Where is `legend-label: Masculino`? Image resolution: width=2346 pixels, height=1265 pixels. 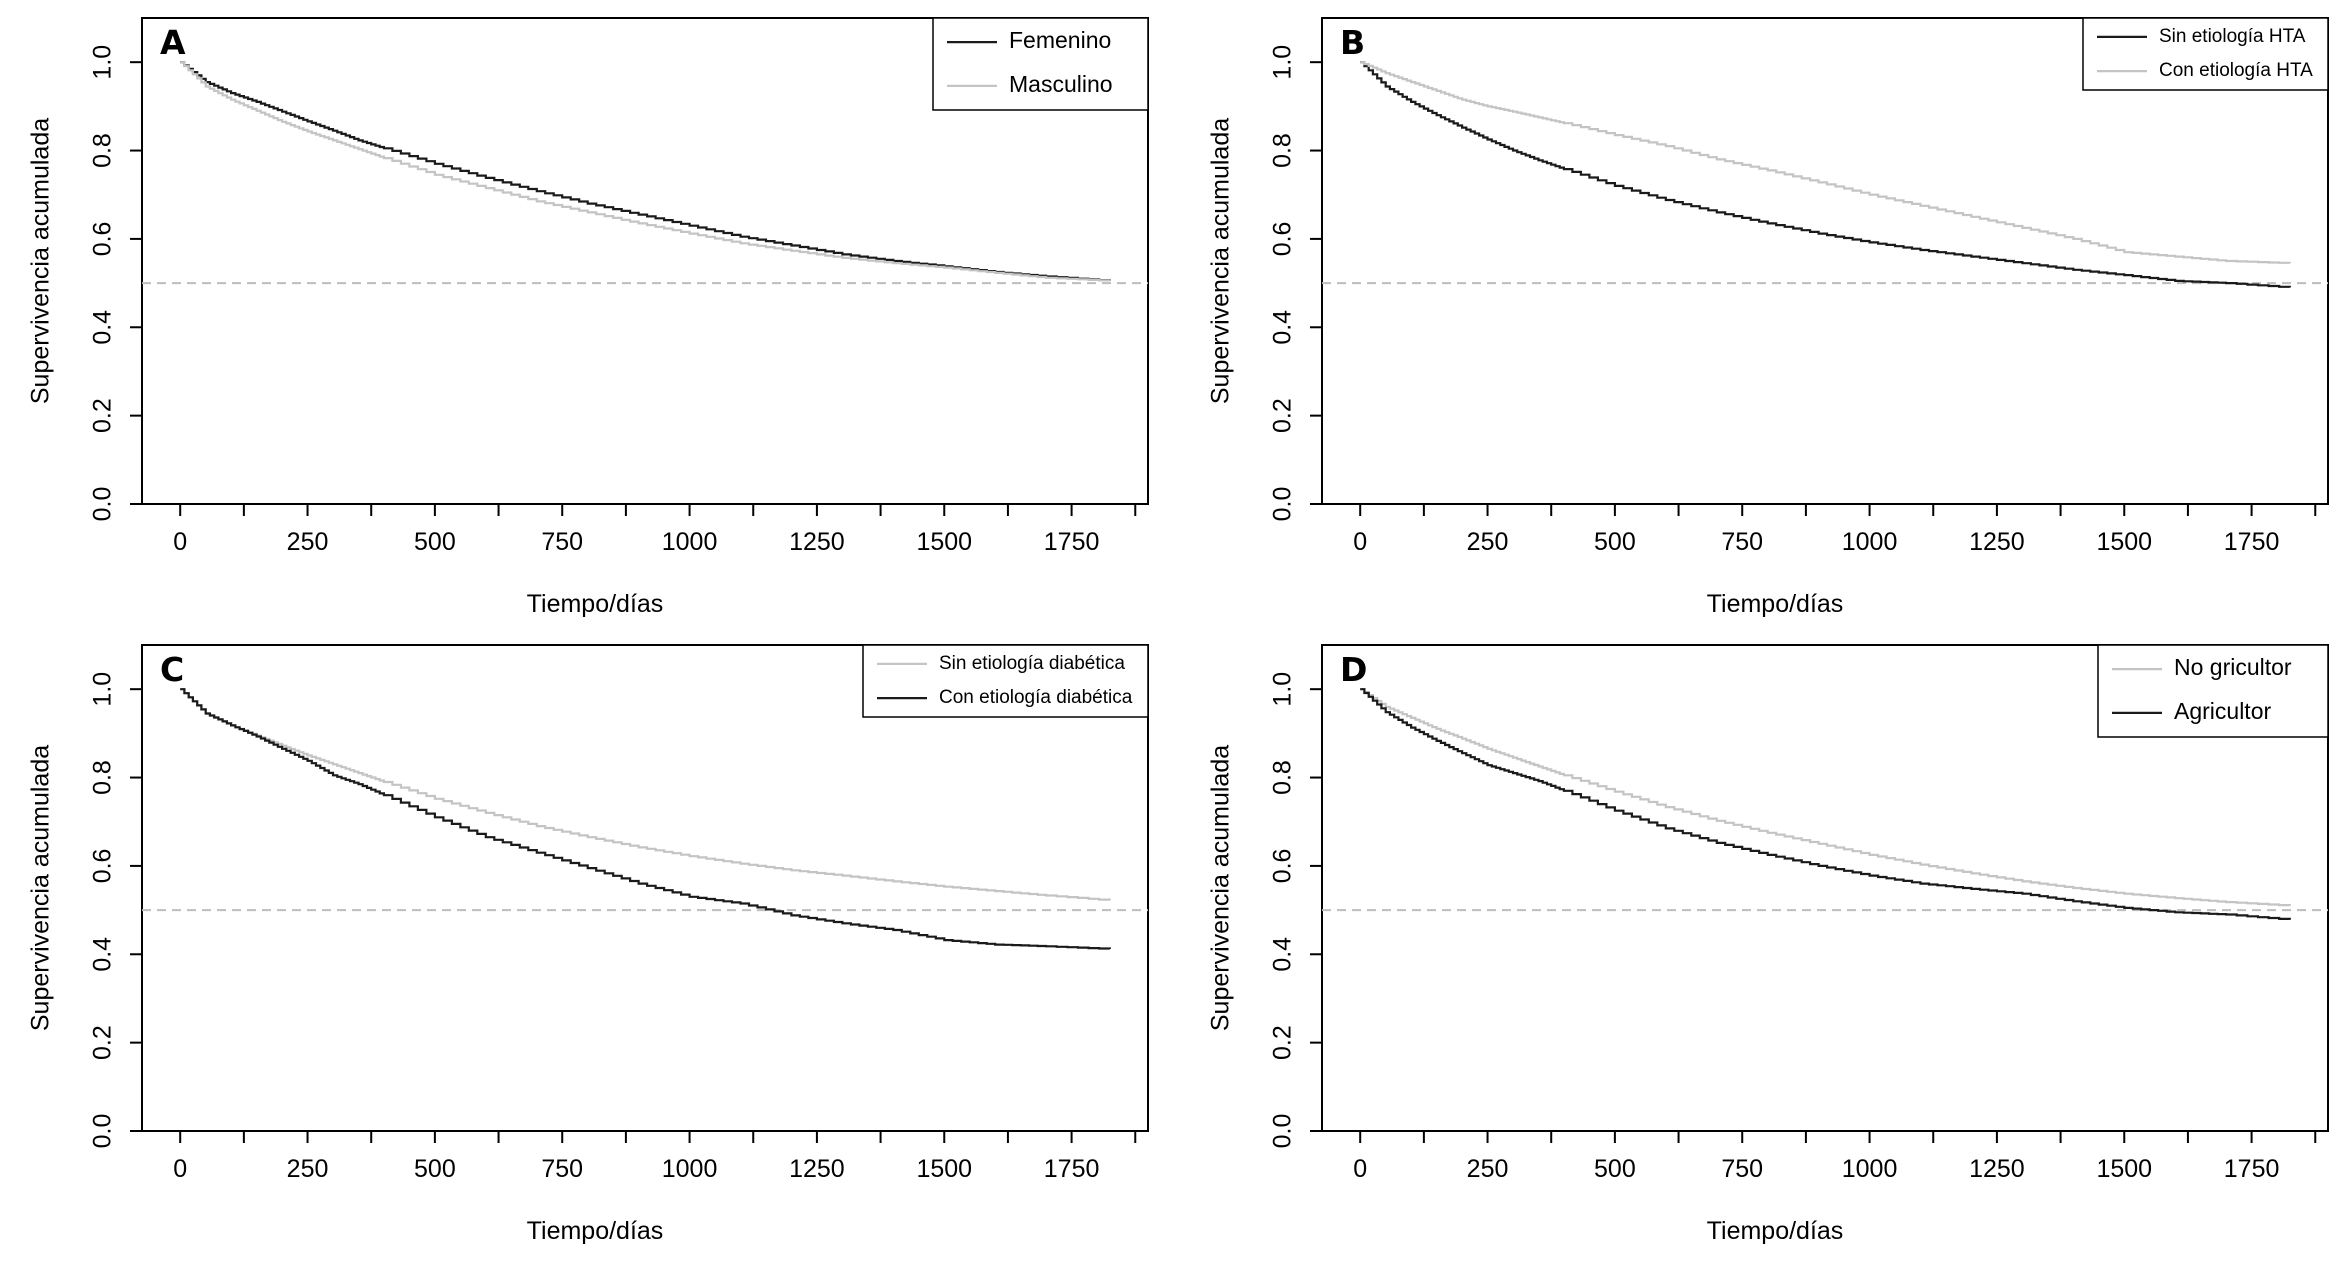 legend-label: Masculino is located at coordinates (1061, 84).